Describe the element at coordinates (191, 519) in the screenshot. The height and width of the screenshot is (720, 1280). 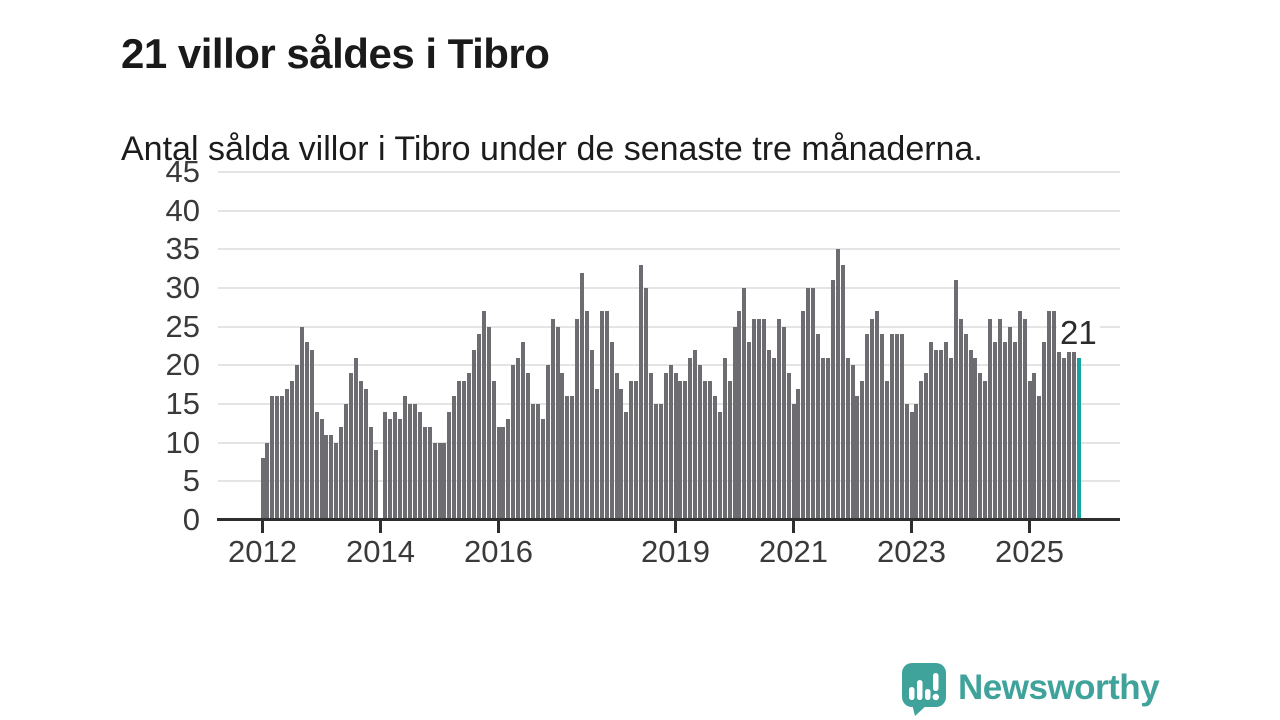
I see `y-tick-label: 0` at that location.